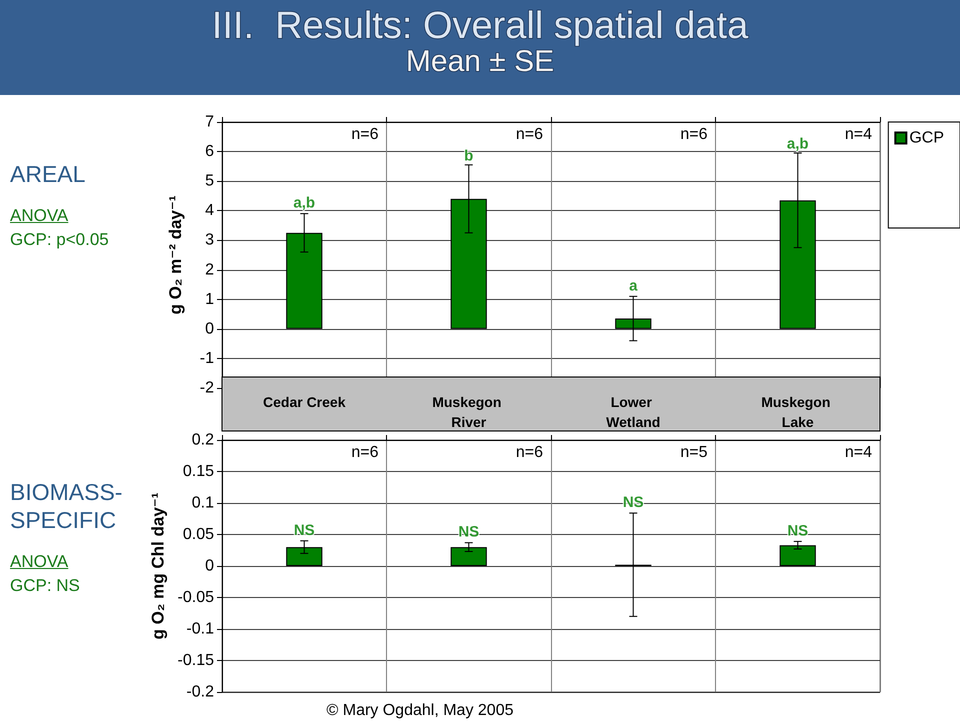 The height and width of the screenshot is (721, 960). What do you see at coordinates (175, 255) in the screenshot?
I see `y-axis-title: g O₂ m⁻² day⁻¹` at bounding box center [175, 255].